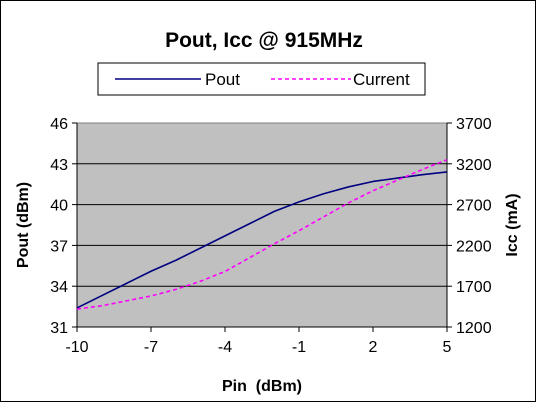 The height and width of the screenshot is (406, 536). I want to click on y-left-tick-label: 46, so click(59, 124).